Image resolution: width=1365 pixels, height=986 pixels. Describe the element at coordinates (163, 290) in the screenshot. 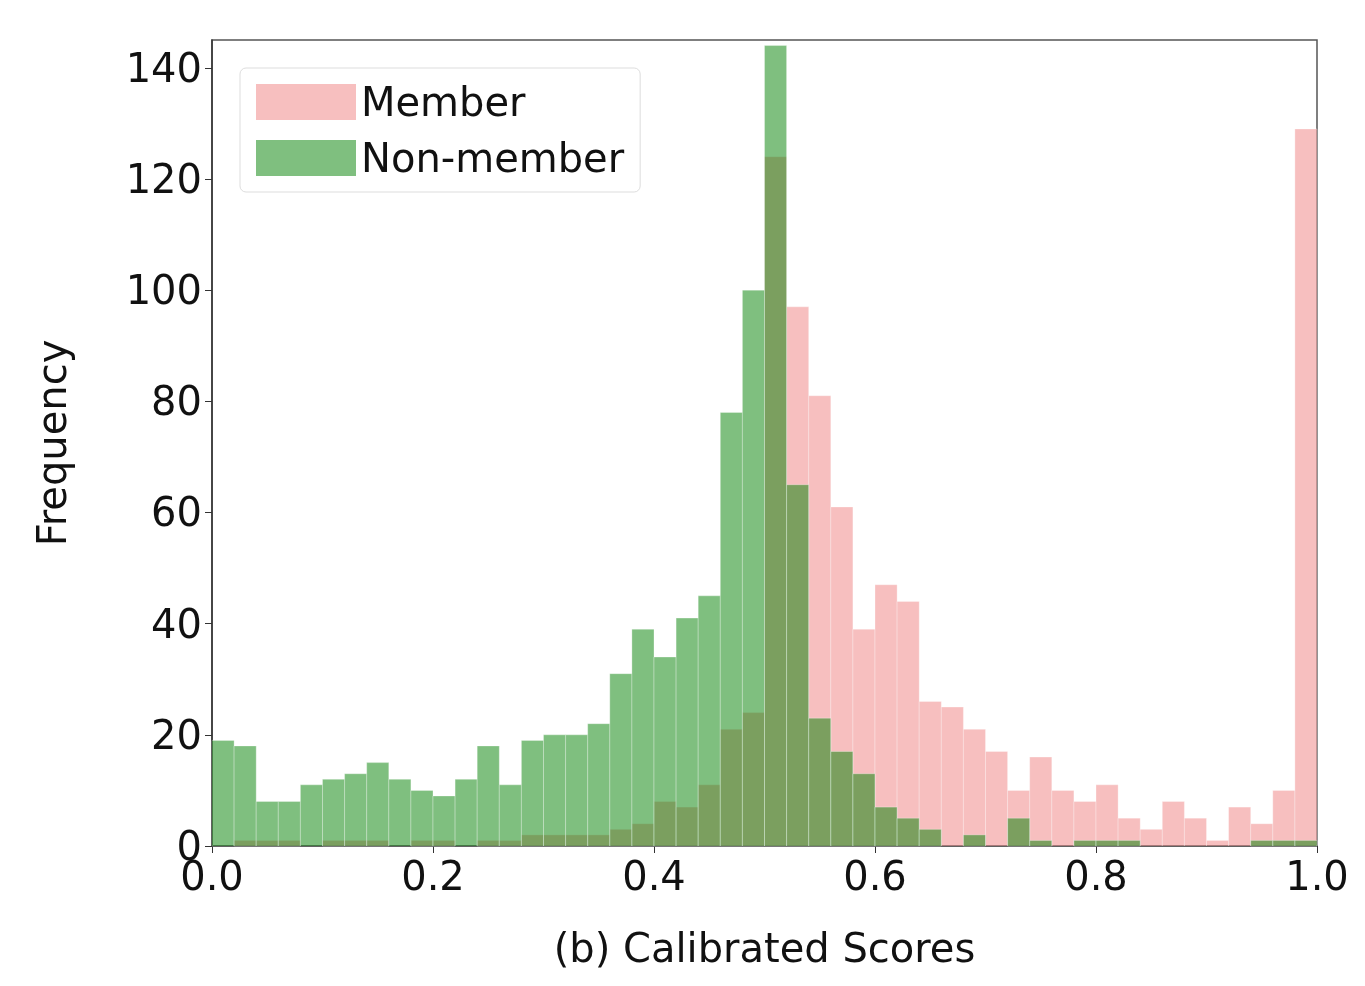

I see `y-tick-label: 100` at that location.